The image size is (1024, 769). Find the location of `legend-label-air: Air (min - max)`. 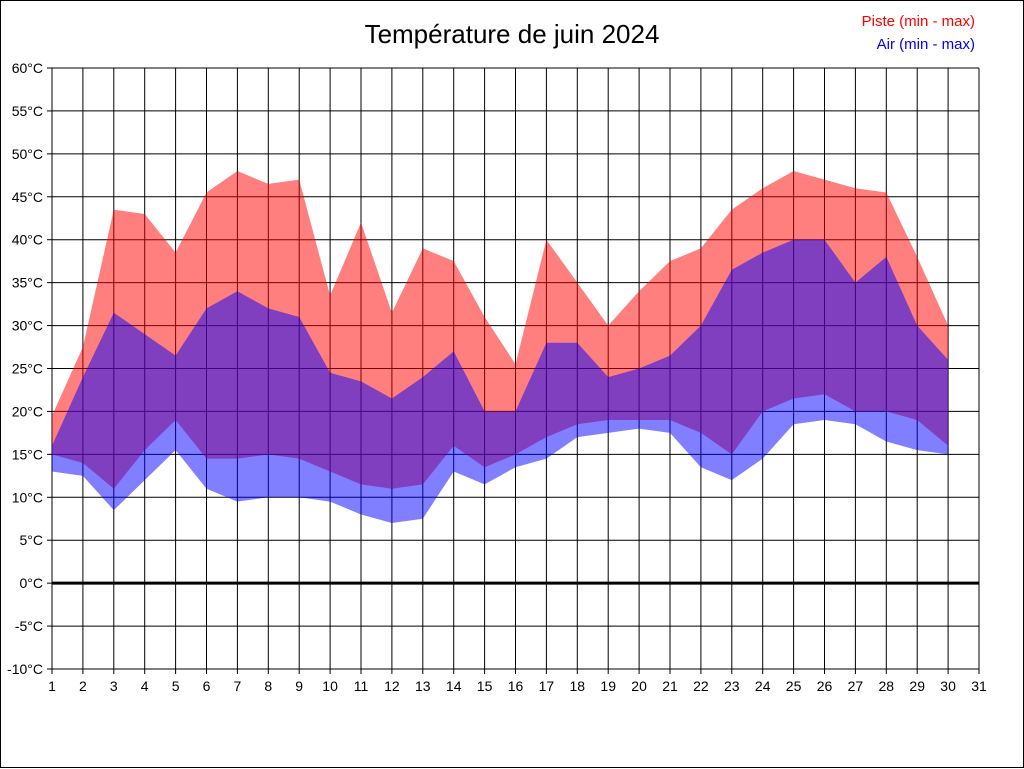

legend-label-air: Air (min - max) is located at coordinates (925, 44).